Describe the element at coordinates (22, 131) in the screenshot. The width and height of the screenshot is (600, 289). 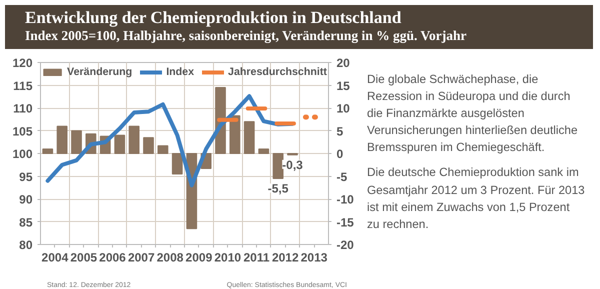
I see `y-tick-label: 105` at that location.